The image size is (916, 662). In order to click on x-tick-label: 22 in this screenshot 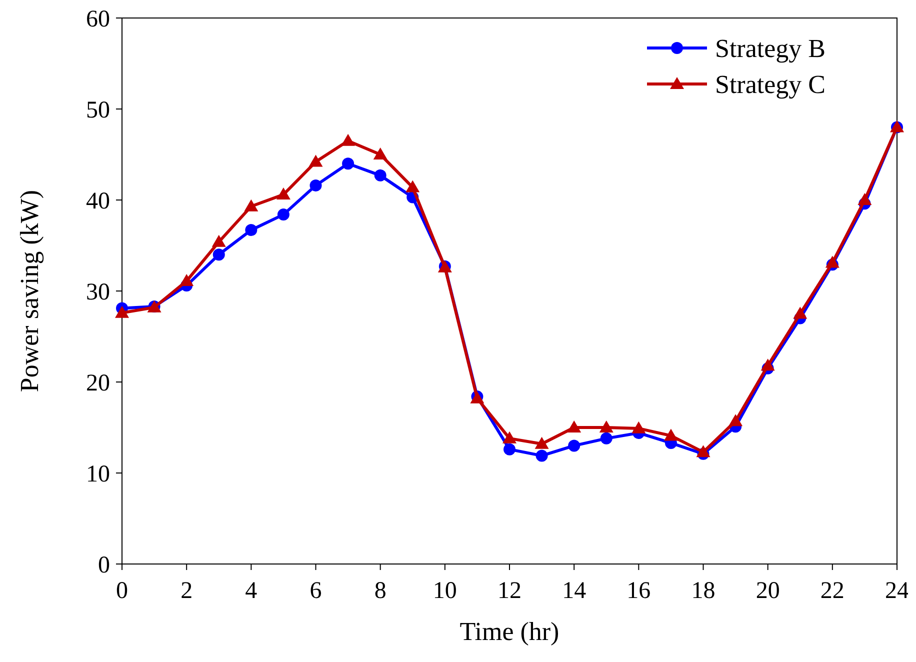, I will do `click(832, 591)`.